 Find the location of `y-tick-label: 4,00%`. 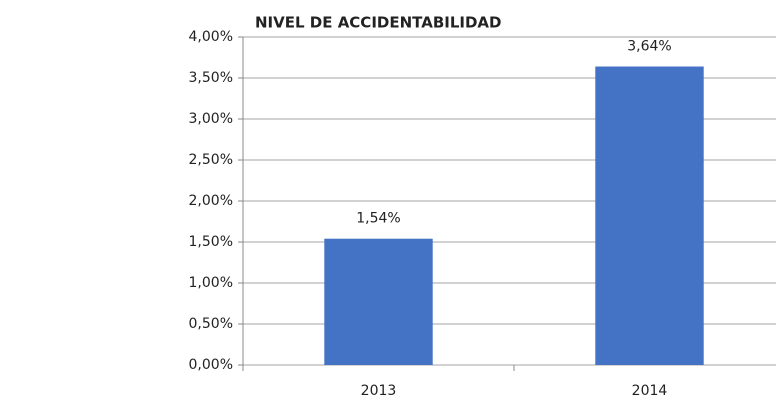

y-tick-label: 4,00% is located at coordinates (211, 37).